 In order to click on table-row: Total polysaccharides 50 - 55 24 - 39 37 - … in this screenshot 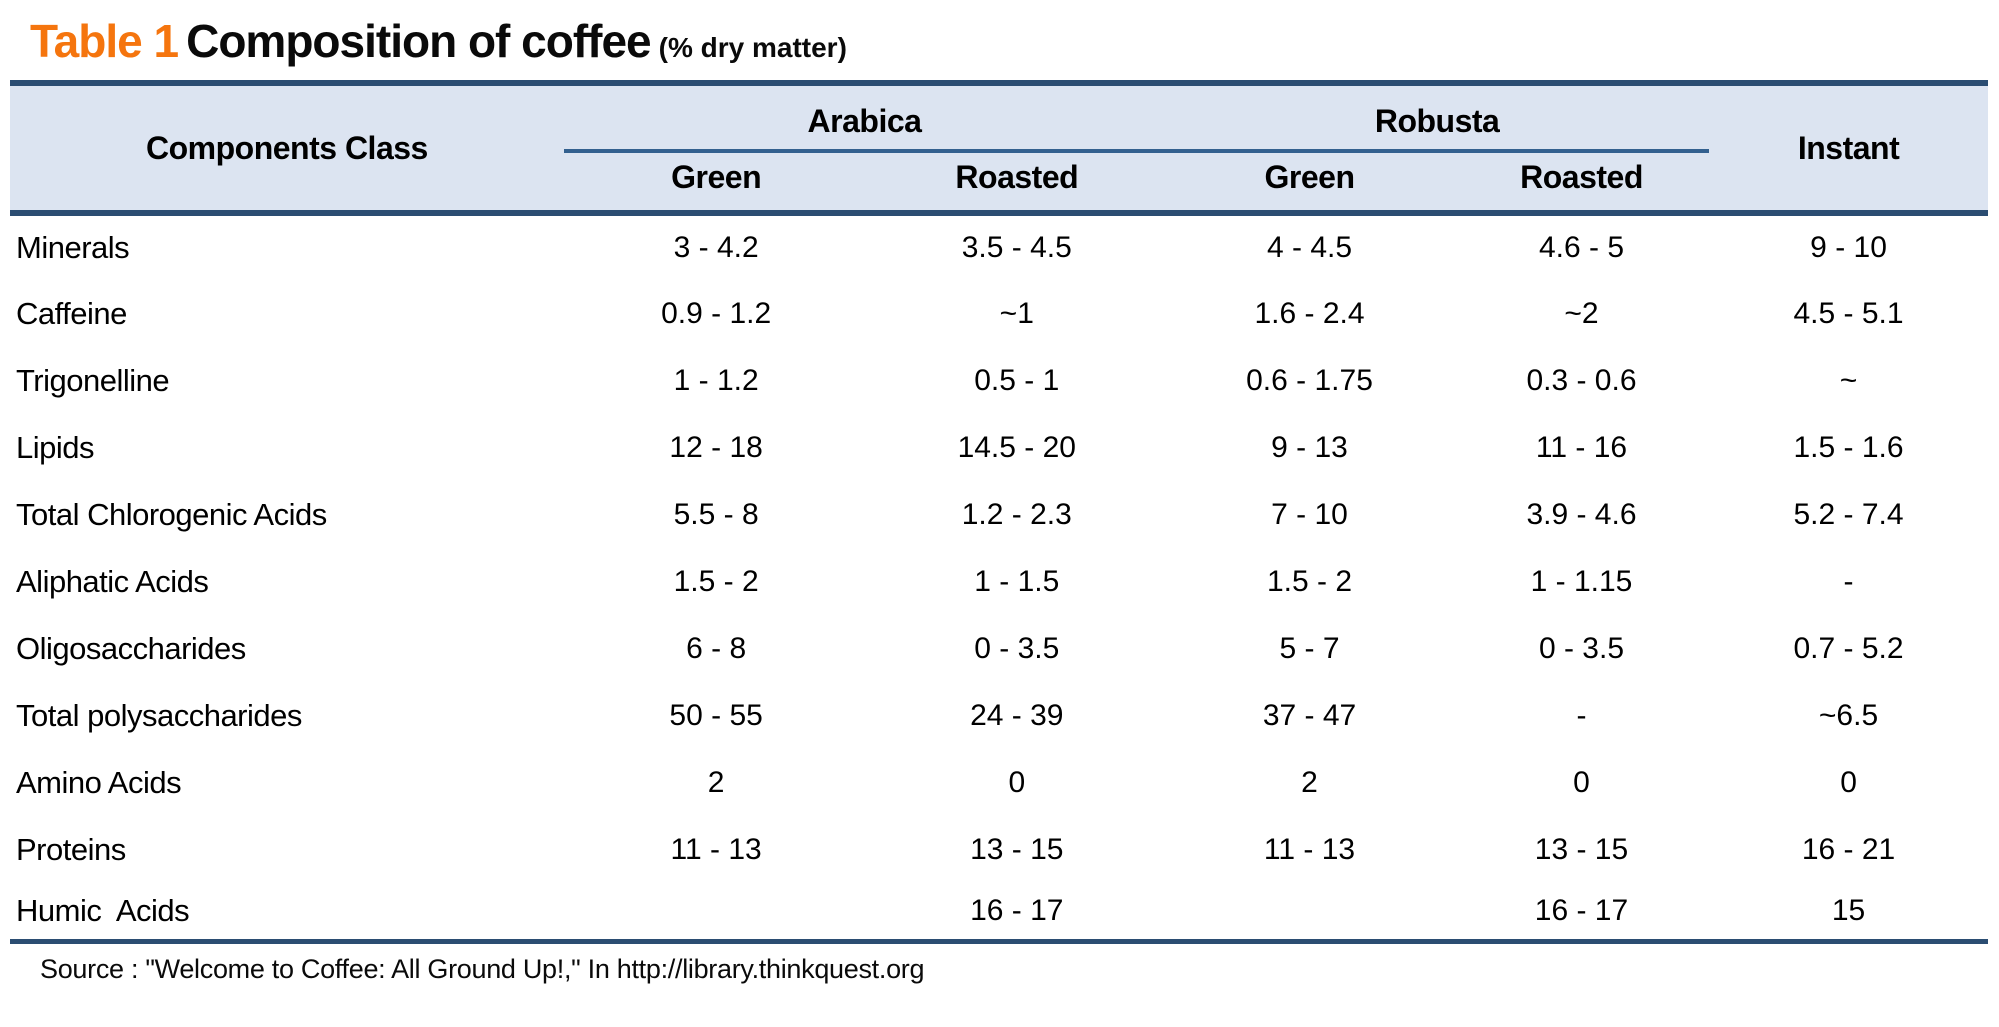, I will do `click(999, 715)`.